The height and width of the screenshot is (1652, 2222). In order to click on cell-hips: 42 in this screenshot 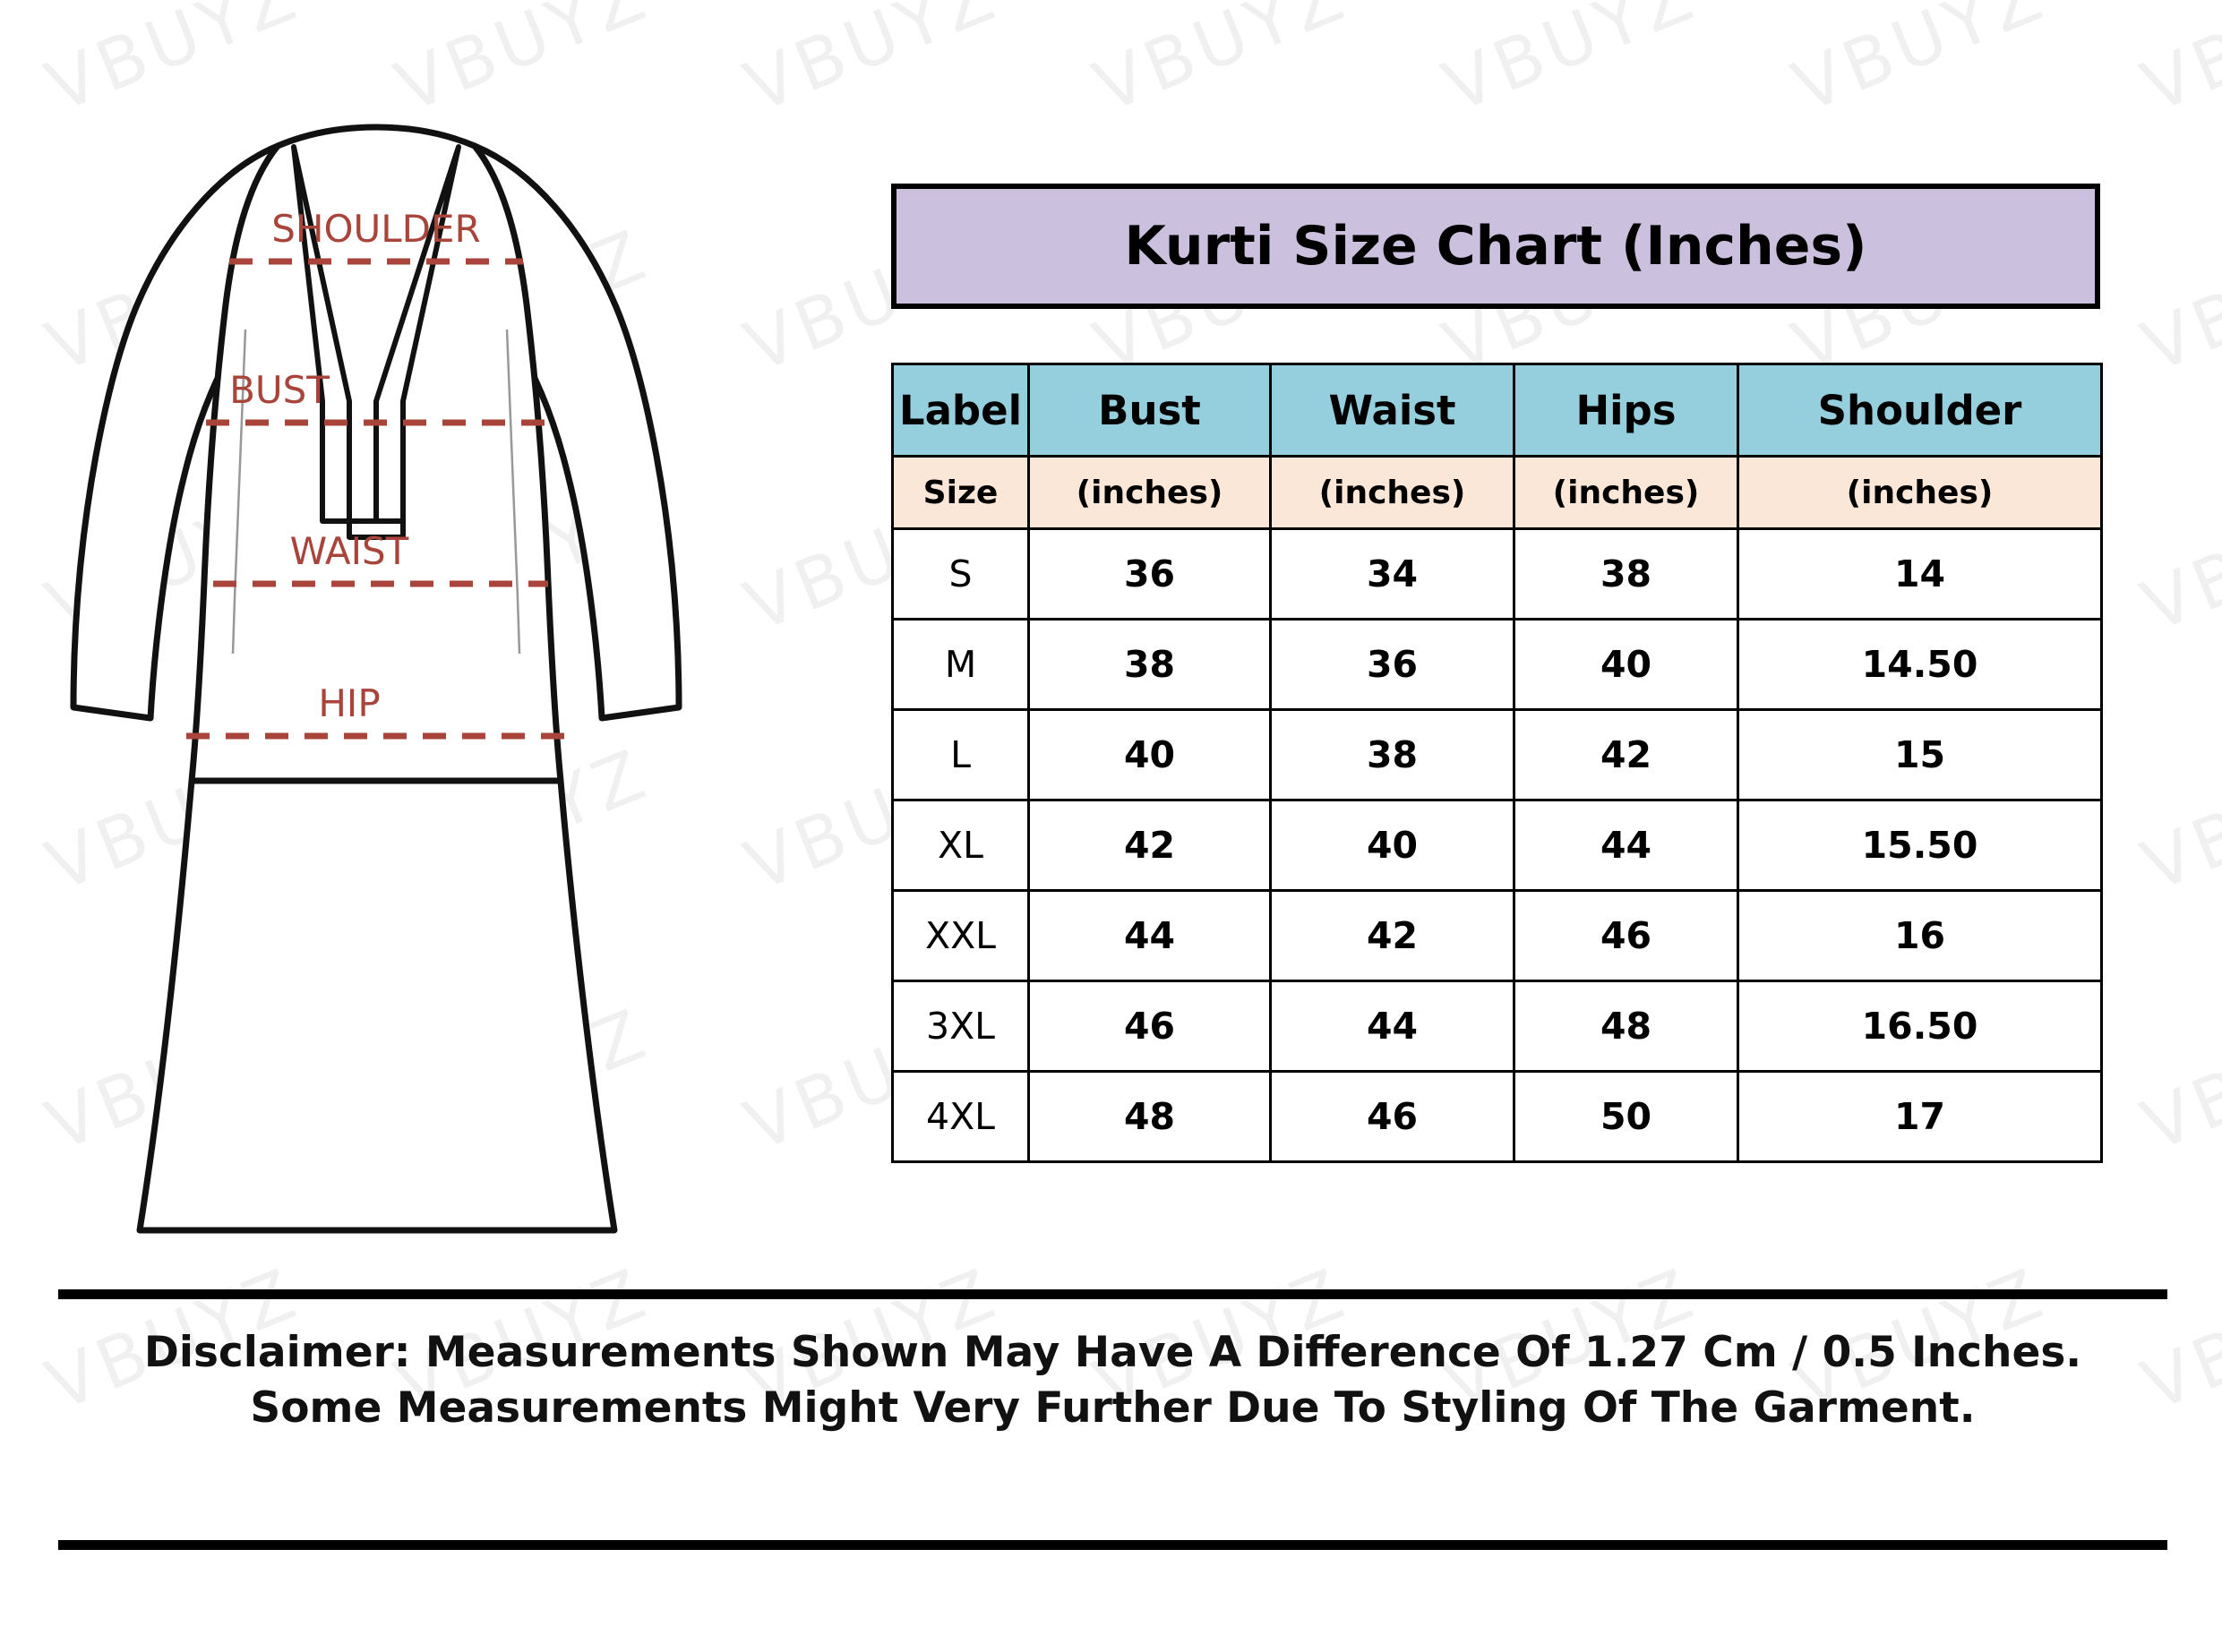, I will do `click(1626, 754)`.